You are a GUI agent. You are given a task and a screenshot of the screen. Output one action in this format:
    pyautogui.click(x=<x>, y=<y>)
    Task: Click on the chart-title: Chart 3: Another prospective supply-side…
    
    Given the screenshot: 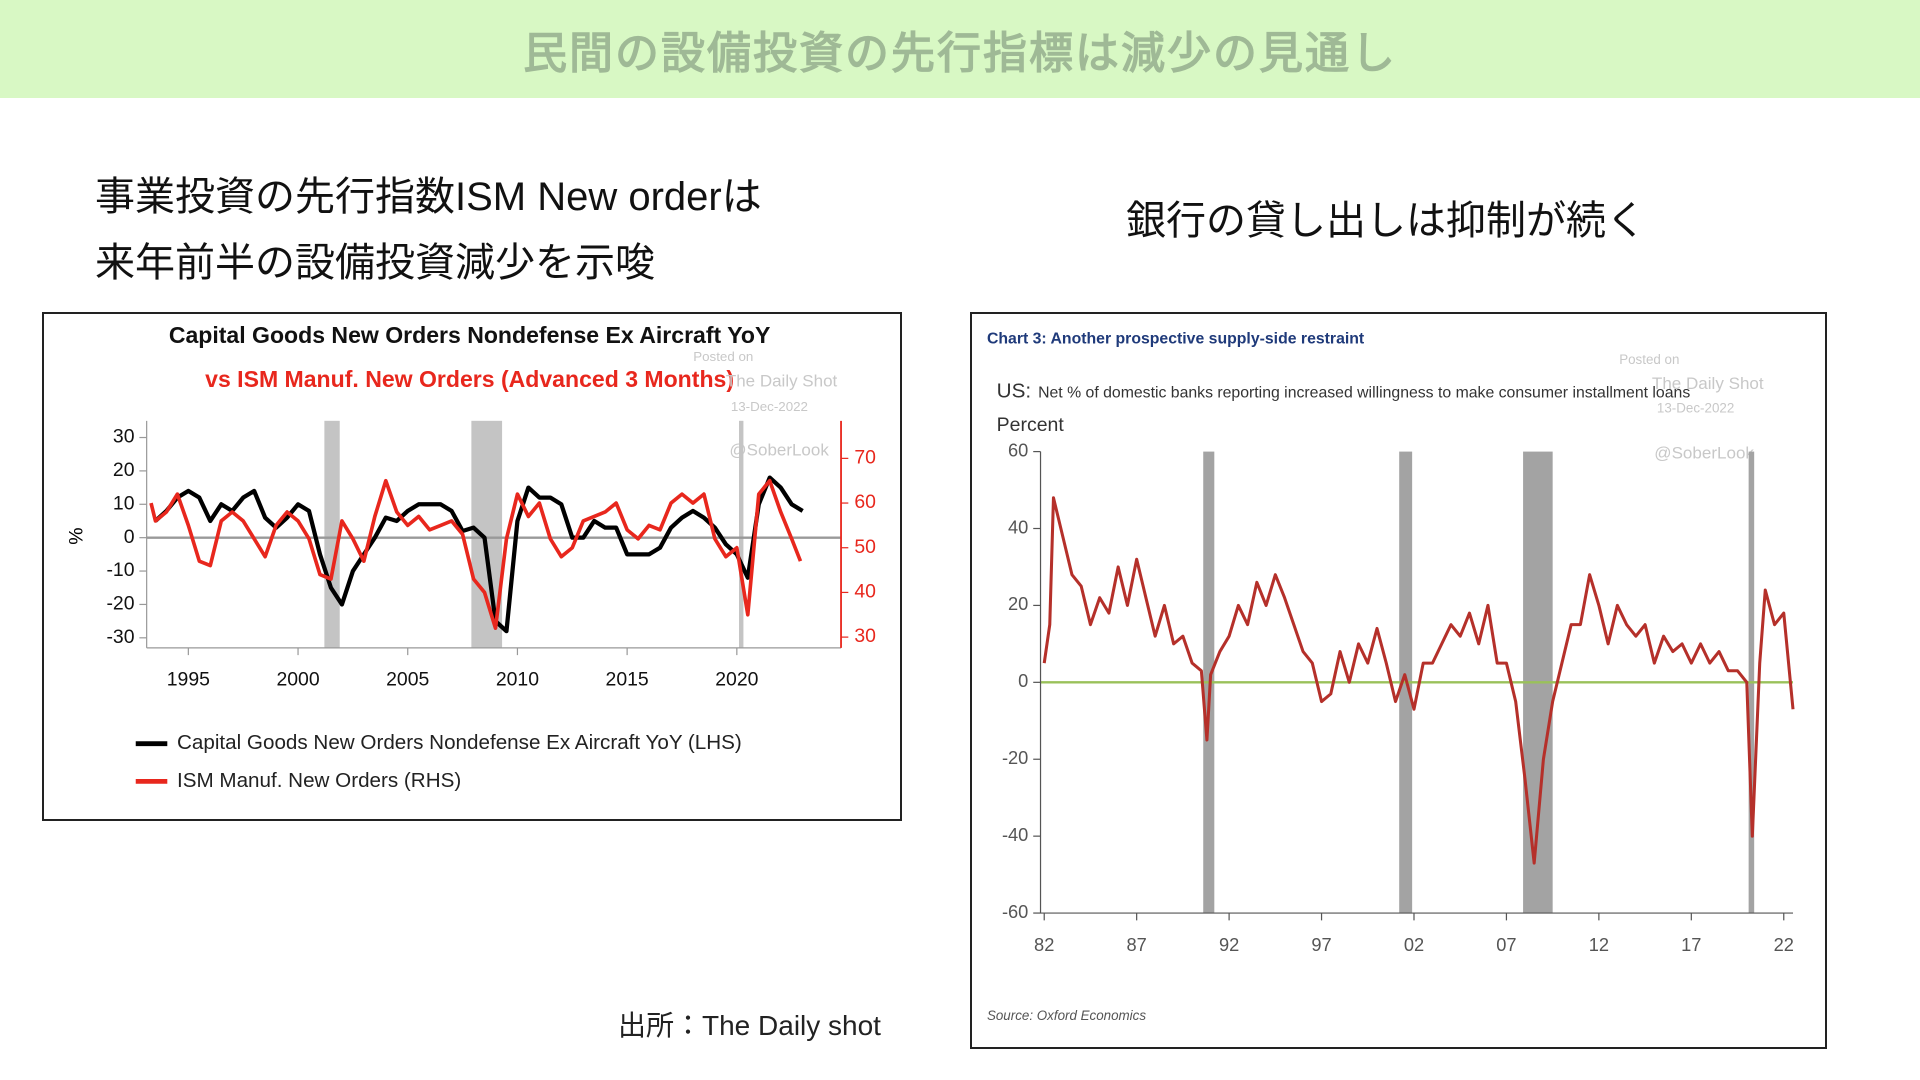 What is the action you would take?
    pyautogui.click(x=1176, y=339)
    